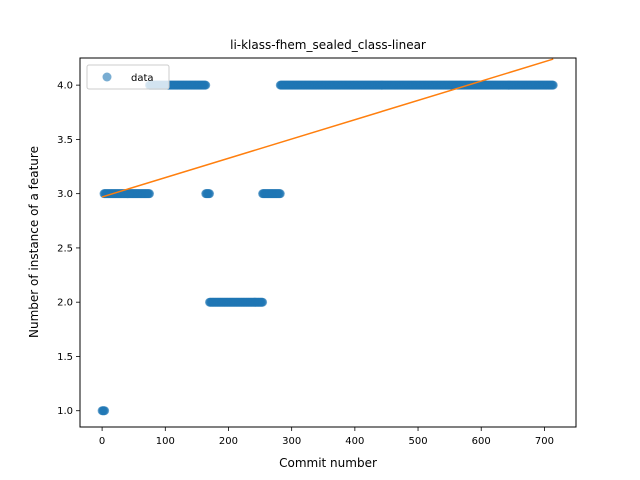 This screenshot has height=480, width=640. Describe the element at coordinates (102, 441) in the screenshot. I see `x-tick-label: 0` at that location.